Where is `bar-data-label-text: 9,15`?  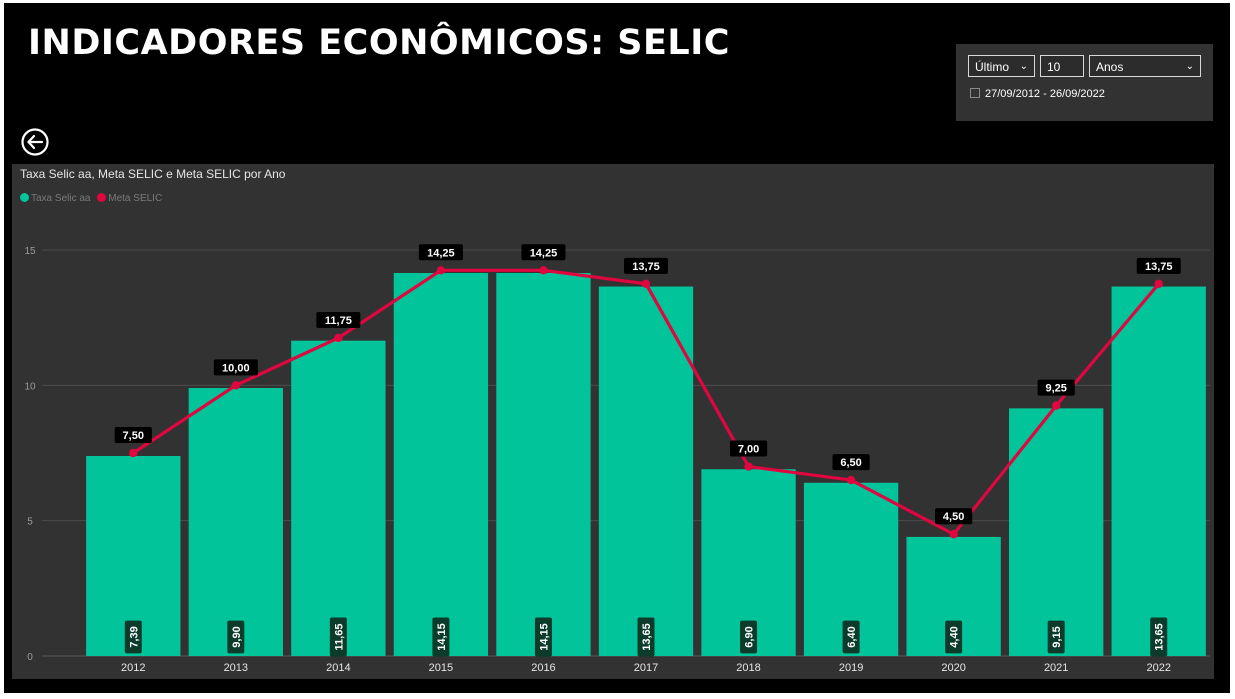
bar-data-label-text: 9,15 is located at coordinates (1057, 636).